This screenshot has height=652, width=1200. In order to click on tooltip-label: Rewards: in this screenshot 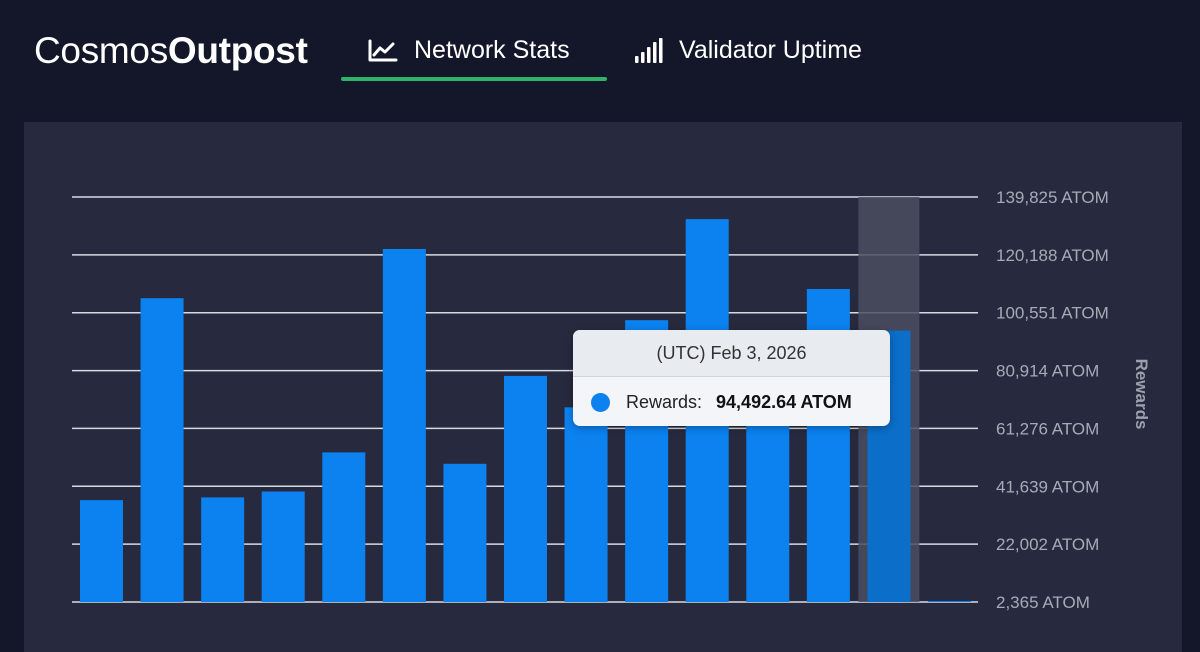, I will do `click(664, 401)`.